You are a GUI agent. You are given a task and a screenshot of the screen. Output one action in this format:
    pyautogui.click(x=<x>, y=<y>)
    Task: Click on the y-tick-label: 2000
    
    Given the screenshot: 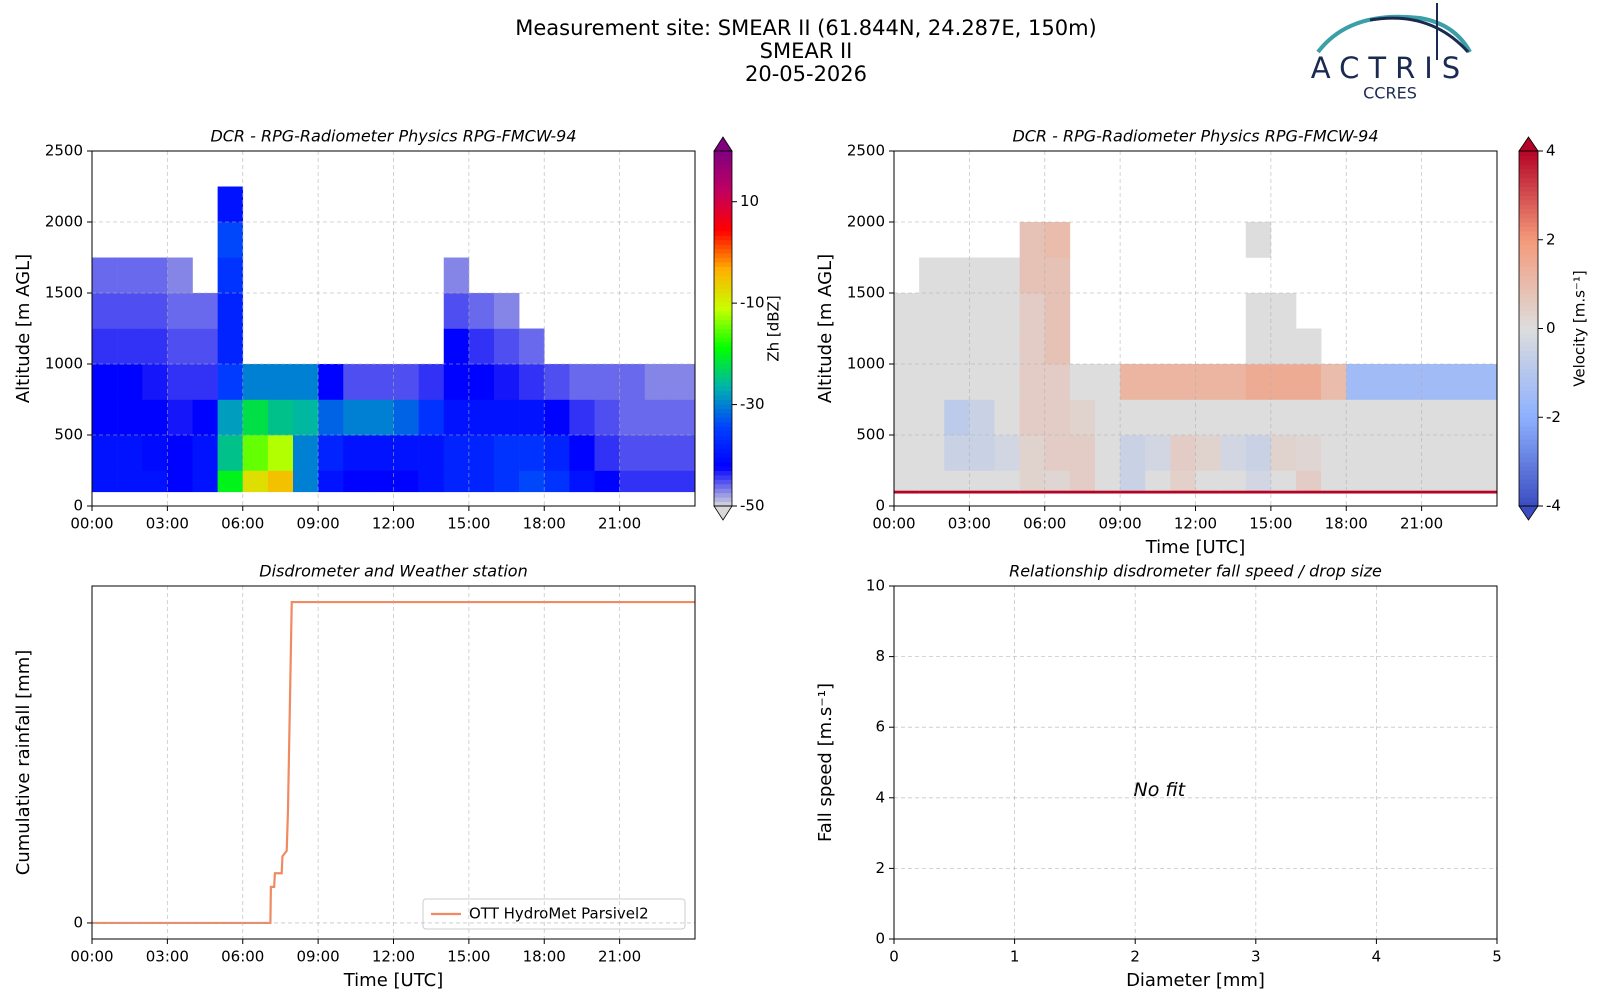 What is the action you would take?
    pyautogui.click(x=64, y=222)
    